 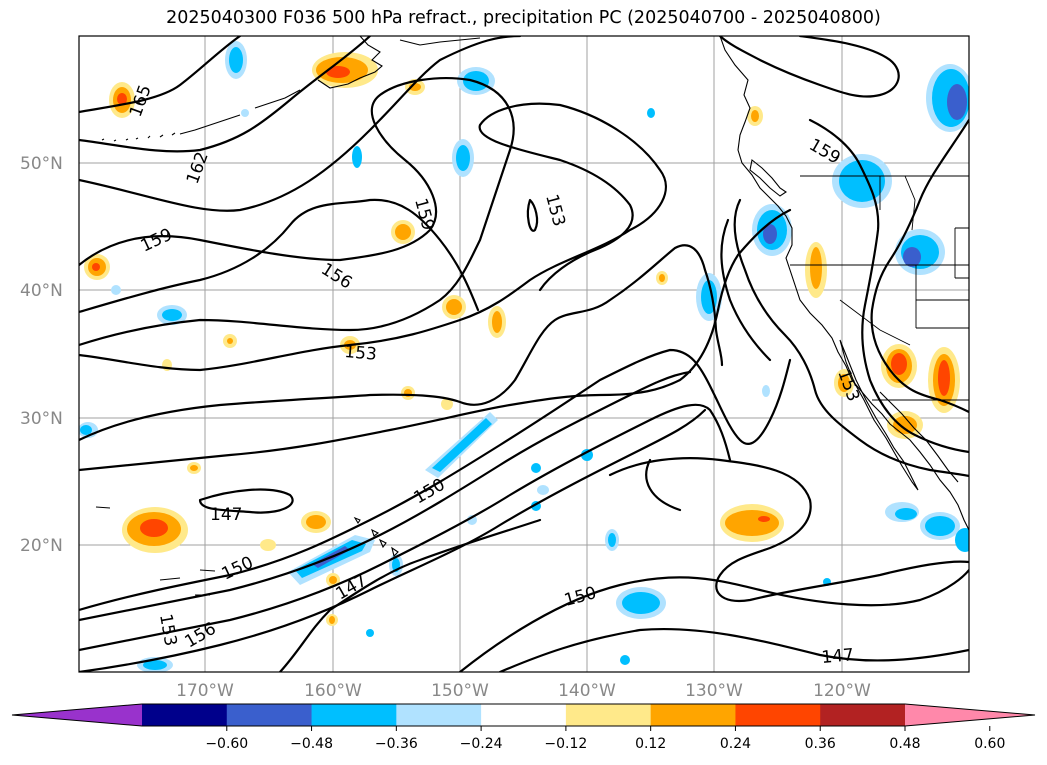 I want to click on state-borders, so click(x=879, y=288).